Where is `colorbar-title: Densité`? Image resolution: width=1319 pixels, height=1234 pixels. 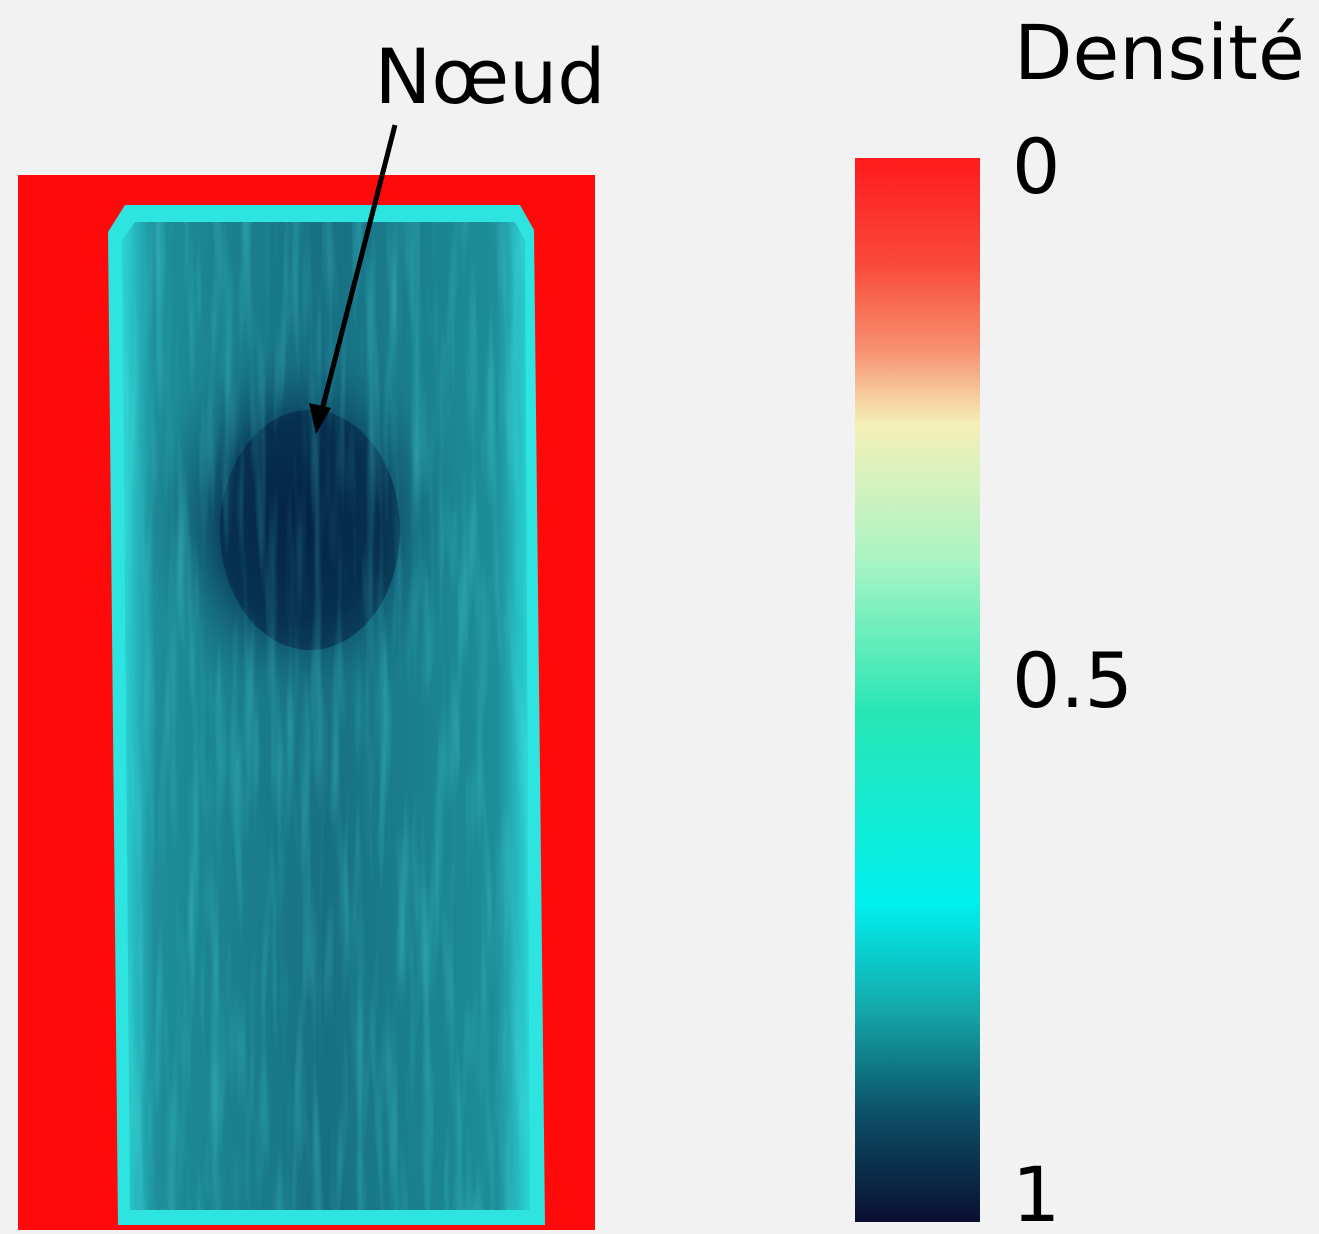 colorbar-title: Densité is located at coordinates (1159, 52).